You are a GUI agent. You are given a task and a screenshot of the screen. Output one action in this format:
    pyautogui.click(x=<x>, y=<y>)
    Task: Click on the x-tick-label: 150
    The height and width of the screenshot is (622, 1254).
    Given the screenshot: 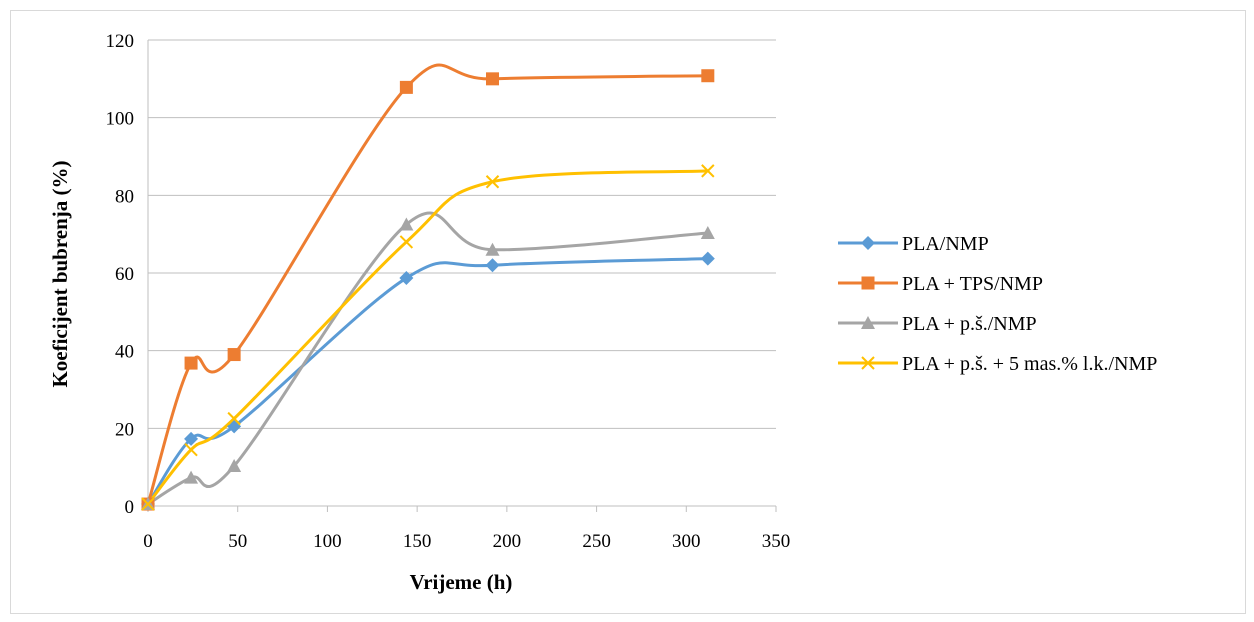 What is the action you would take?
    pyautogui.click(x=417, y=541)
    